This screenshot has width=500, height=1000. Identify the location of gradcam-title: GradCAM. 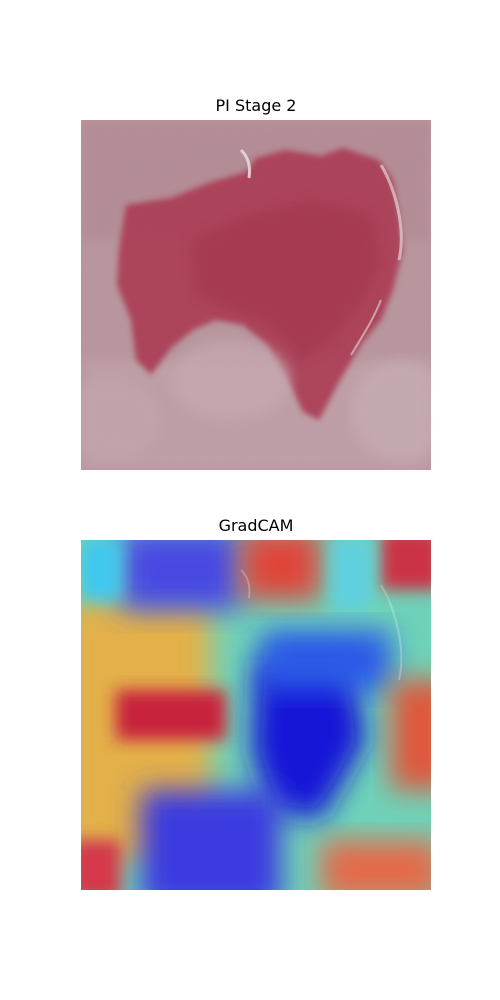
(256, 525).